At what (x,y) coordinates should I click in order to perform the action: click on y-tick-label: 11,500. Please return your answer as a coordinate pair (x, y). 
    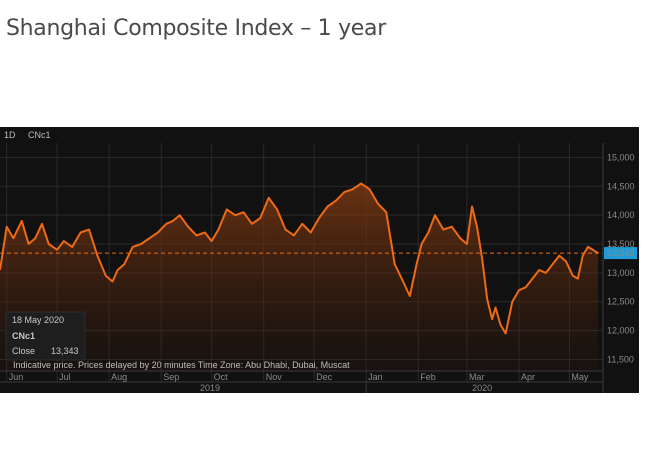
    Looking at the image, I should click on (620, 359).